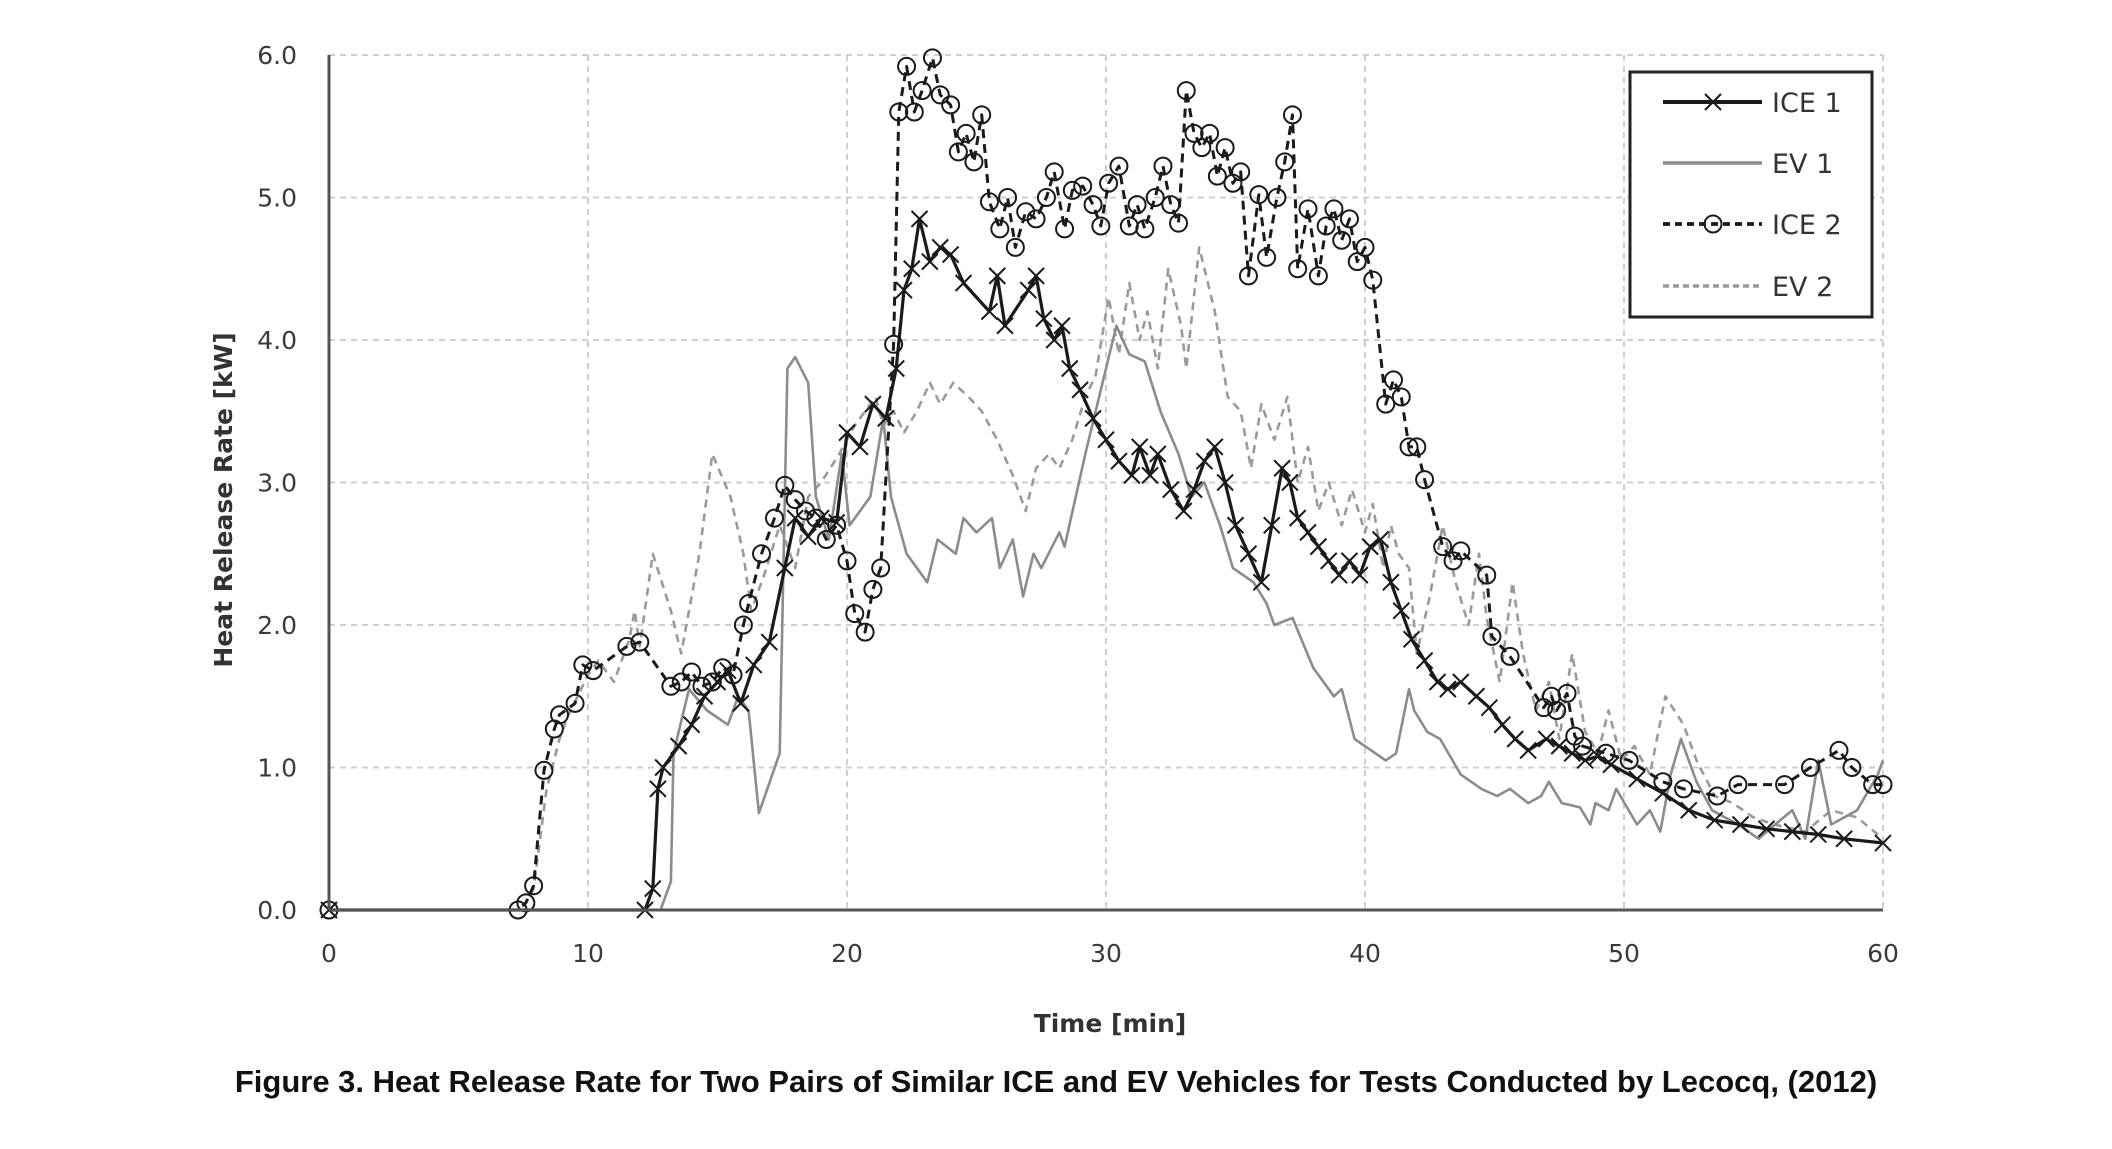 The height and width of the screenshot is (1149, 2112). Describe the element at coordinates (277, 625) in the screenshot. I see `y-tick-label: 2.0` at that location.